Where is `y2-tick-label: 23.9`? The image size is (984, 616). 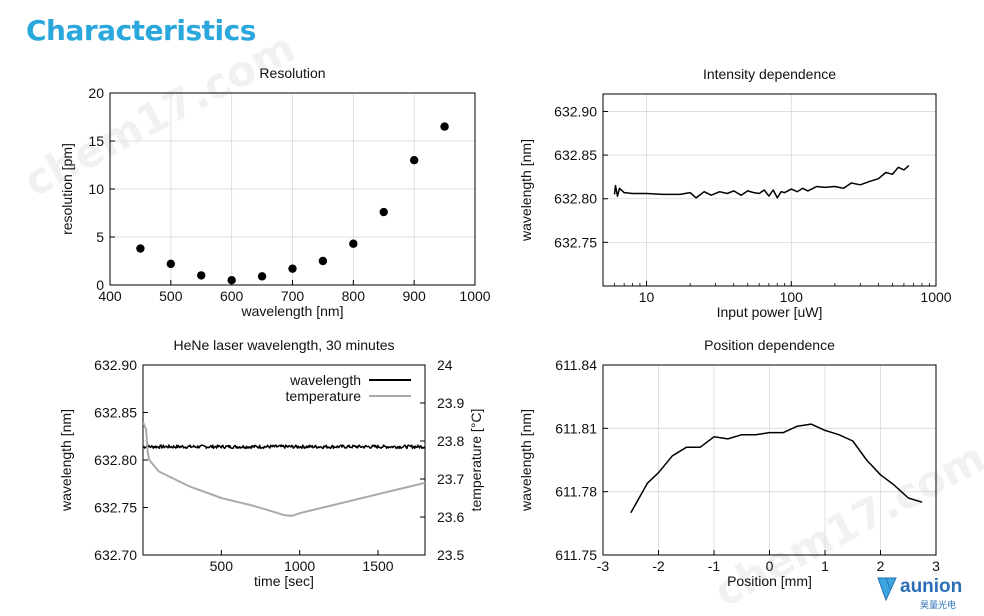 y2-tick-label: 23.9 is located at coordinates (450, 403).